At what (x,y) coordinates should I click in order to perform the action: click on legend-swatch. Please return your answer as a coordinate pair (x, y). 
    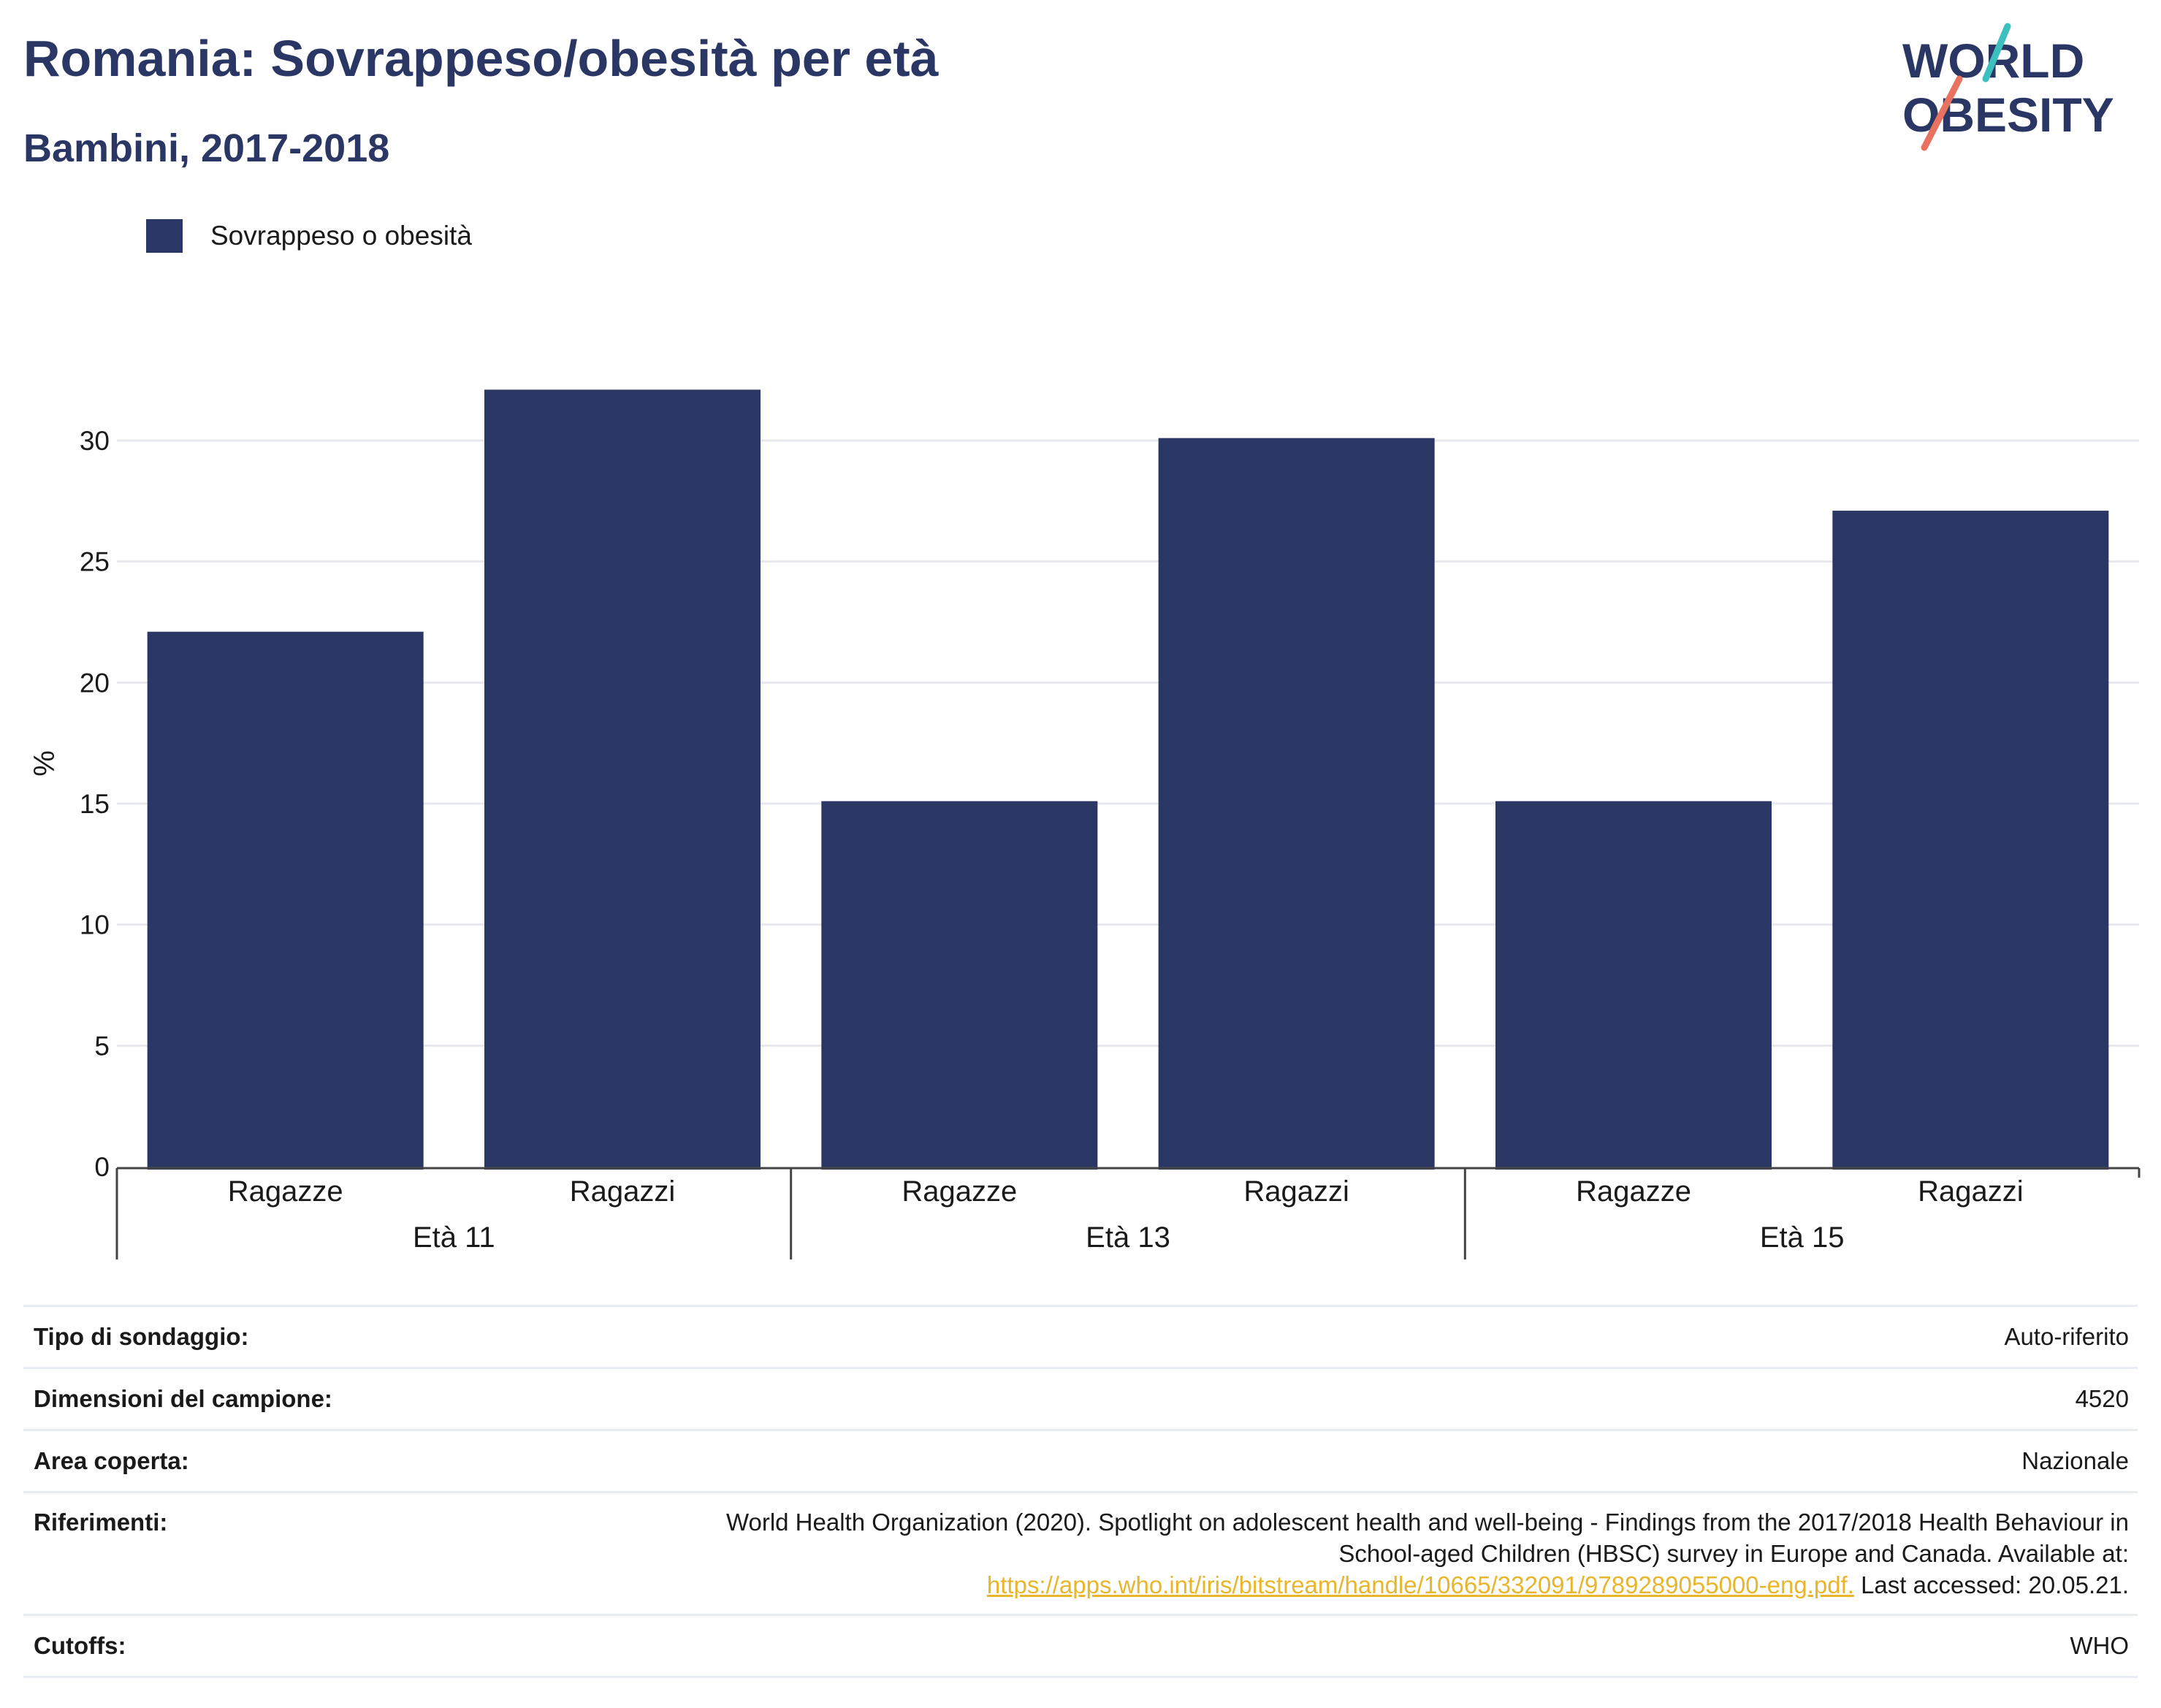
    Looking at the image, I should click on (164, 236).